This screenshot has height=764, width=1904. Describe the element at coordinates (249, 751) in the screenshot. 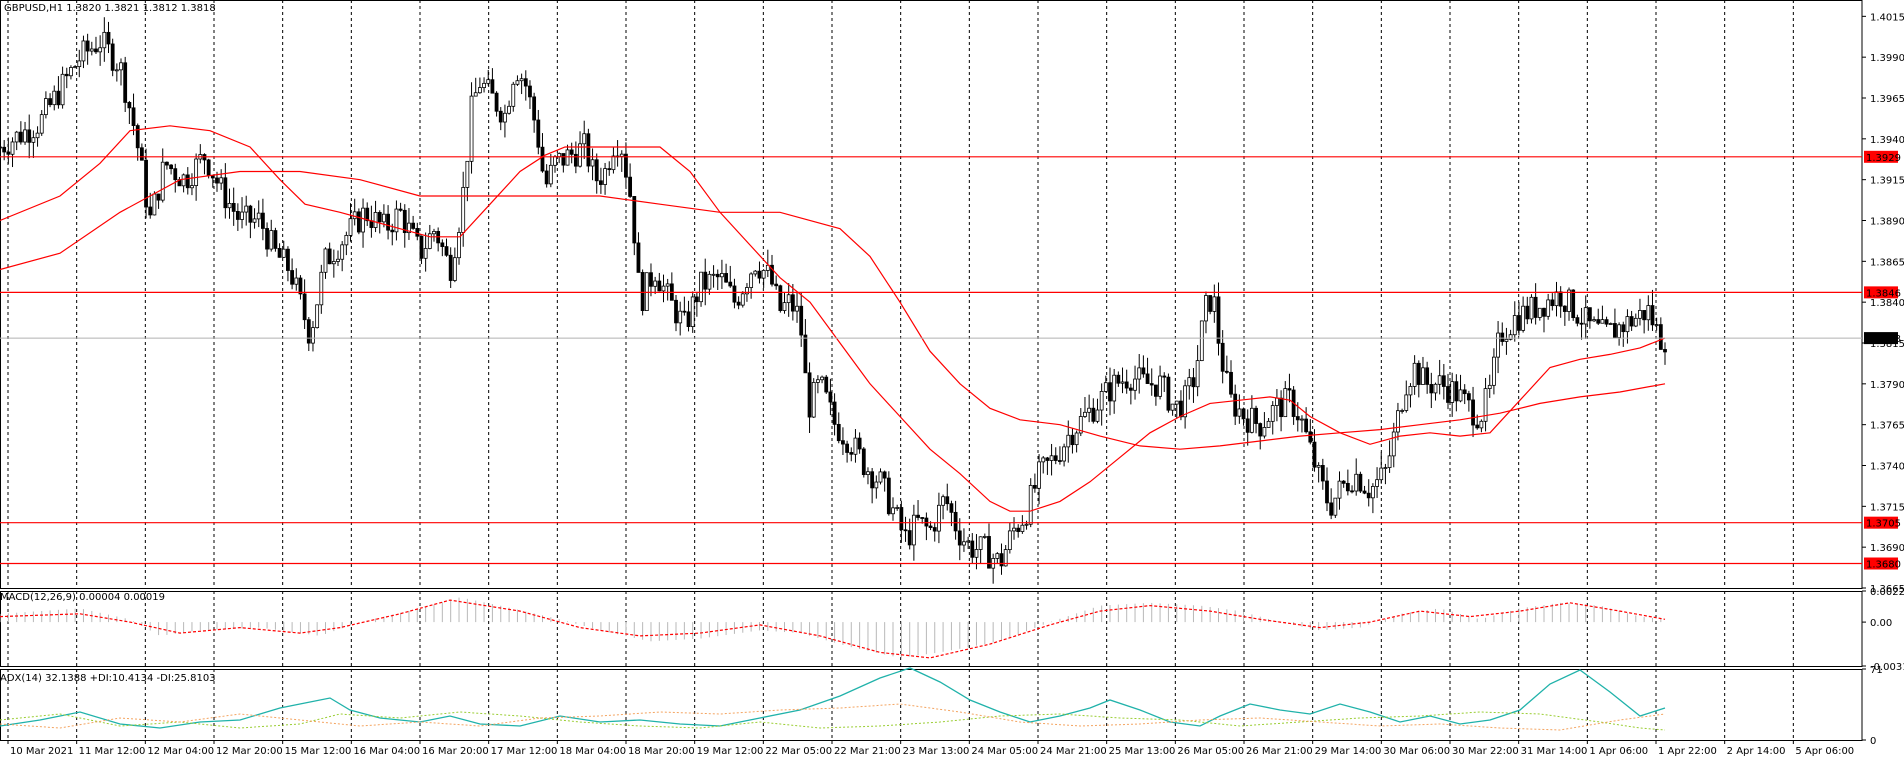

I see `x-tick-label: 12 Mar 20:00` at that location.